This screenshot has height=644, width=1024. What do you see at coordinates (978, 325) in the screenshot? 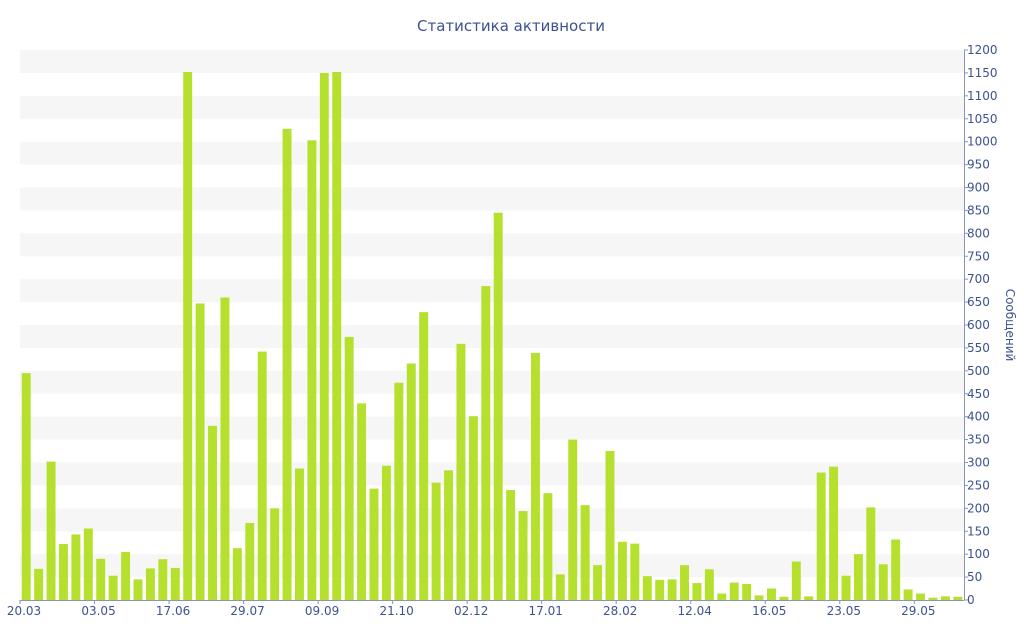
I see `y-tick-label: 600` at bounding box center [978, 325].